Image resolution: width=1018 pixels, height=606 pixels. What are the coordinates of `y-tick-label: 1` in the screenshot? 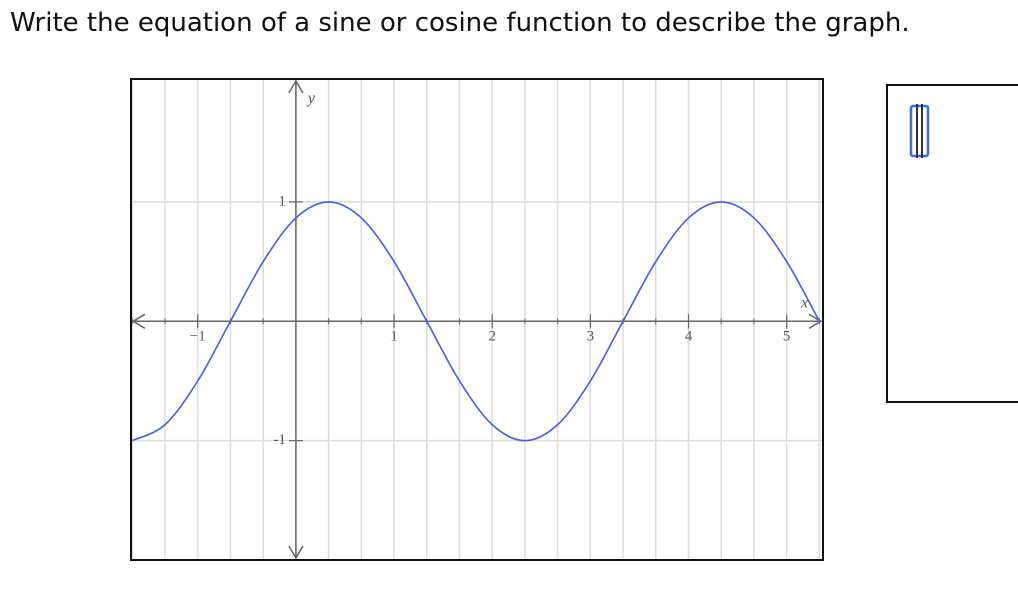 It's located at (282, 201).